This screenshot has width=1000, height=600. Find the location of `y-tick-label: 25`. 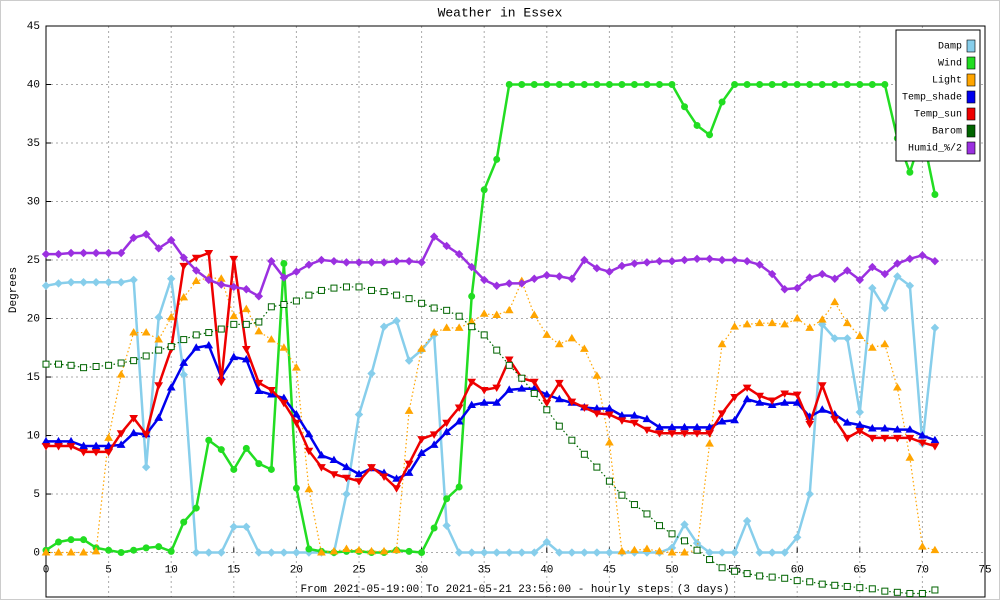

y-tick-label: 25 is located at coordinates (33, 261).